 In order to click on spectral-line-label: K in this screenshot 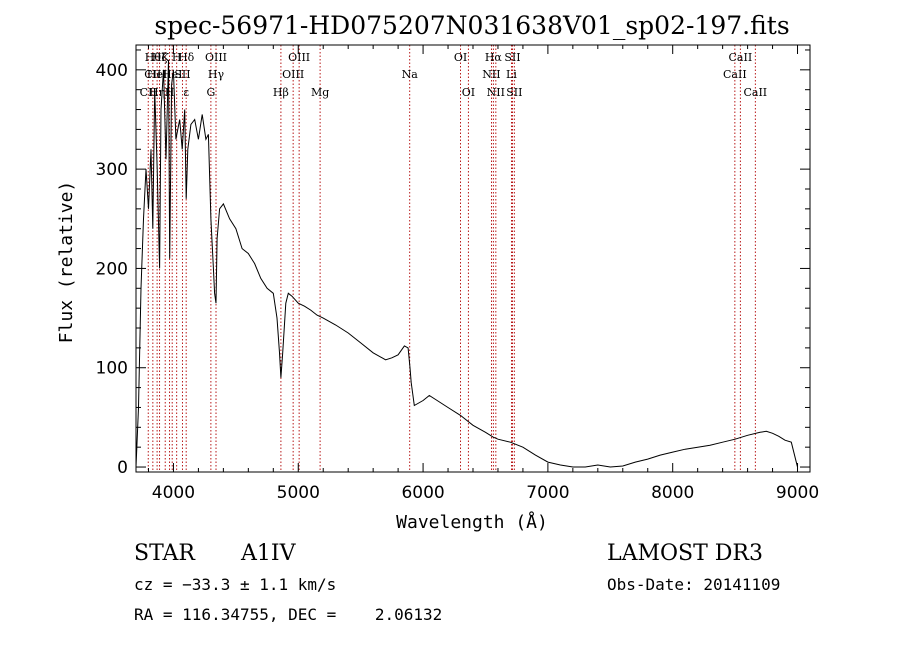, I will do `click(165, 57)`.